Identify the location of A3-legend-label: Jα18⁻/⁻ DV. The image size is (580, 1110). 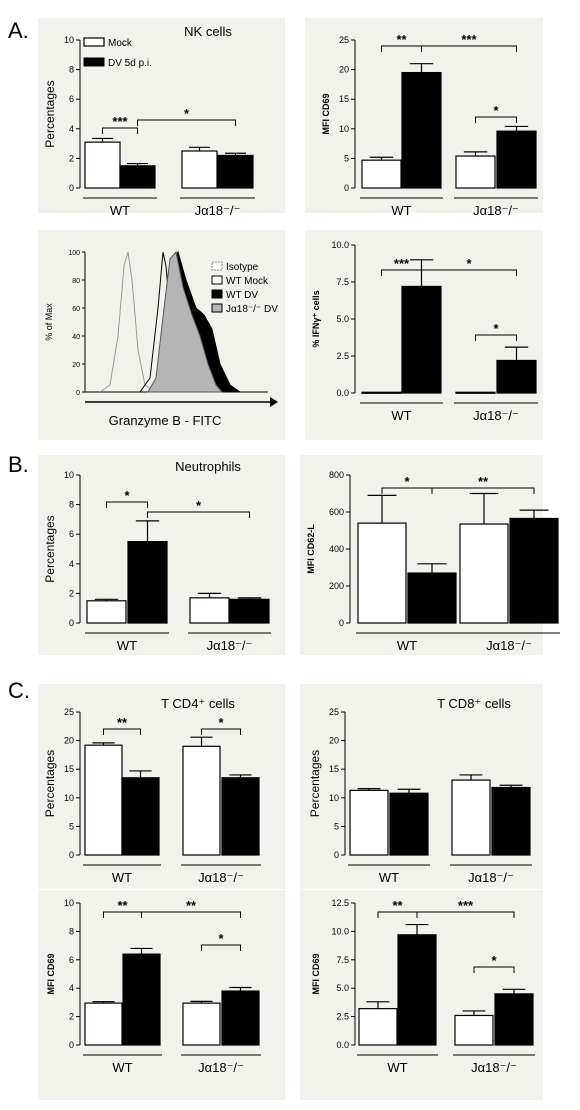
(252, 309).